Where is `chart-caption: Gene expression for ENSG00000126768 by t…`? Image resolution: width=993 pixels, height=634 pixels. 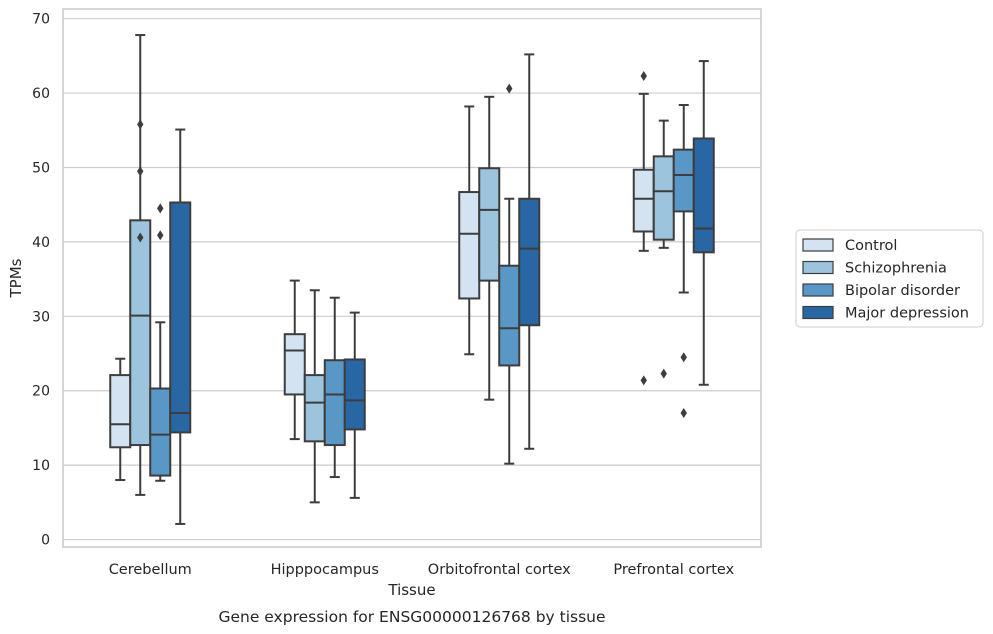
chart-caption: Gene expression for ENSG00000126768 by t… is located at coordinates (411, 617).